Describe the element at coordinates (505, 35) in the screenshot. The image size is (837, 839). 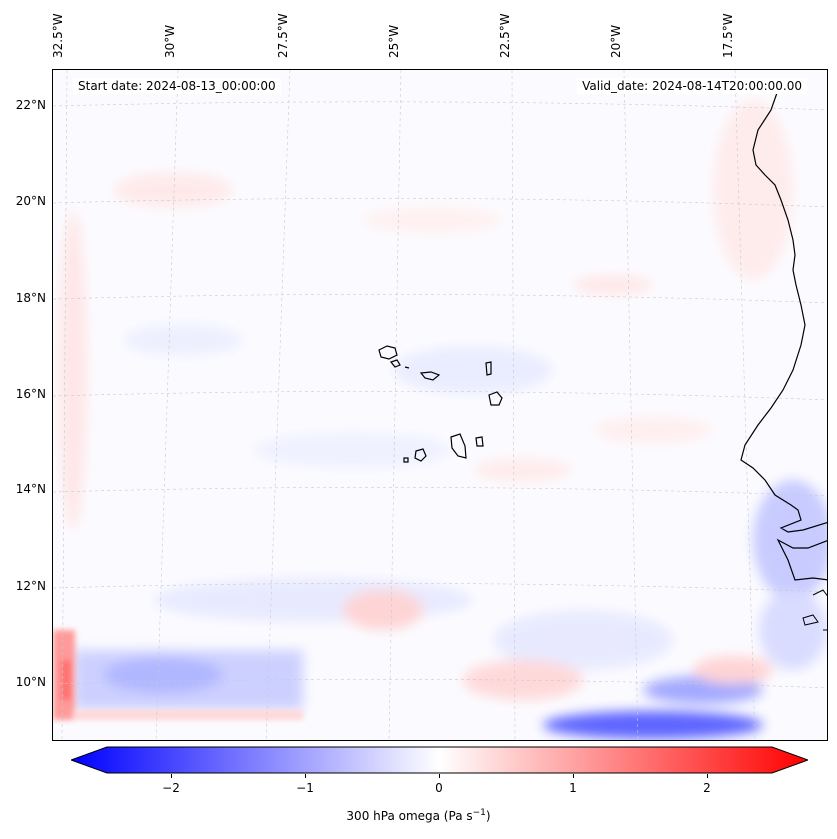
I see `lon-label-22.5w: 22.5°W` at that location.